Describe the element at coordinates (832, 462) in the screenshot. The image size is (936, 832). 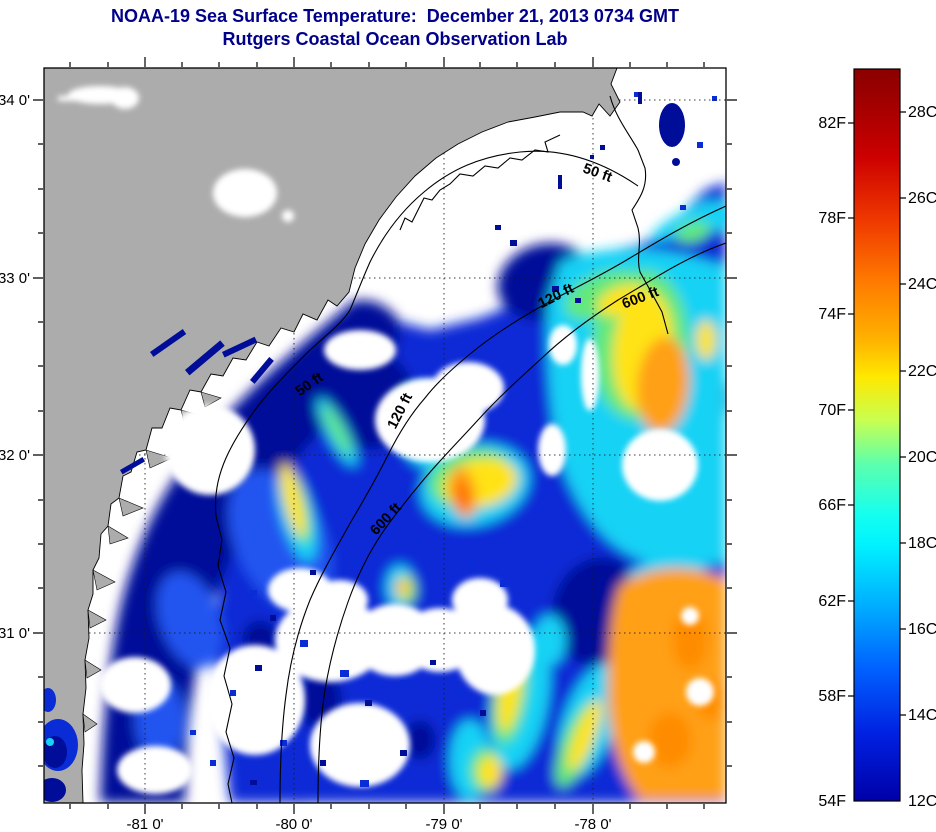
I see `colorbar-fahrenheit-labels: 82F 78F 74F 70F 66F 62F 58F 54F` at that location.